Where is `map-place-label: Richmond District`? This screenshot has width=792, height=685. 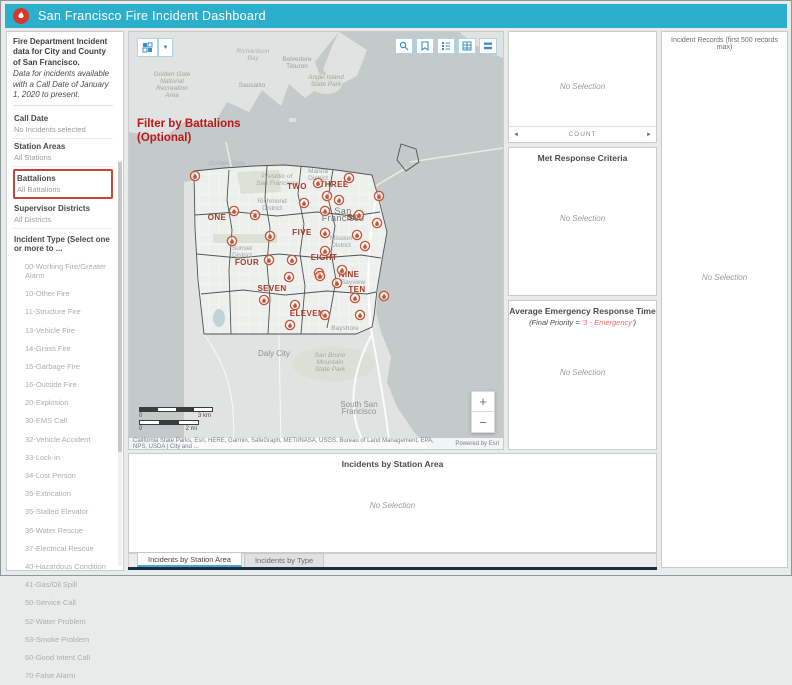
map-place-label: Richmond District is located at coordinates (272, 205).